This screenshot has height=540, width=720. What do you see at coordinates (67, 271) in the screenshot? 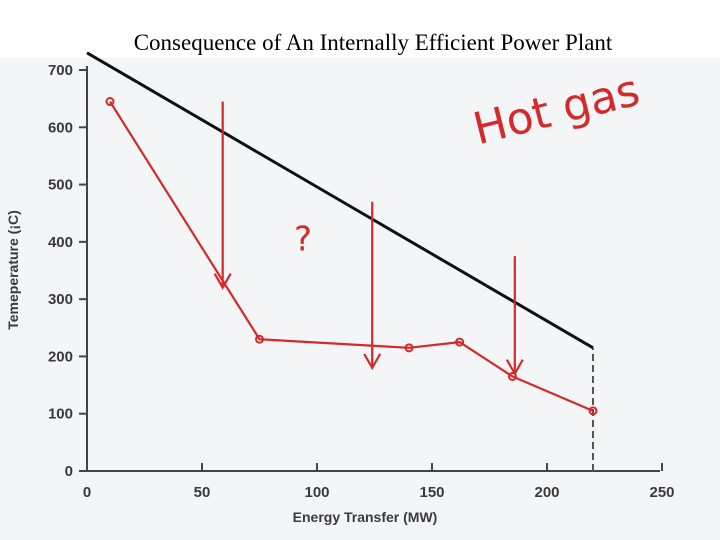
I see `y-ticks: 0 100 200 300 400 500 600 700` at bounding box center [67, 271].